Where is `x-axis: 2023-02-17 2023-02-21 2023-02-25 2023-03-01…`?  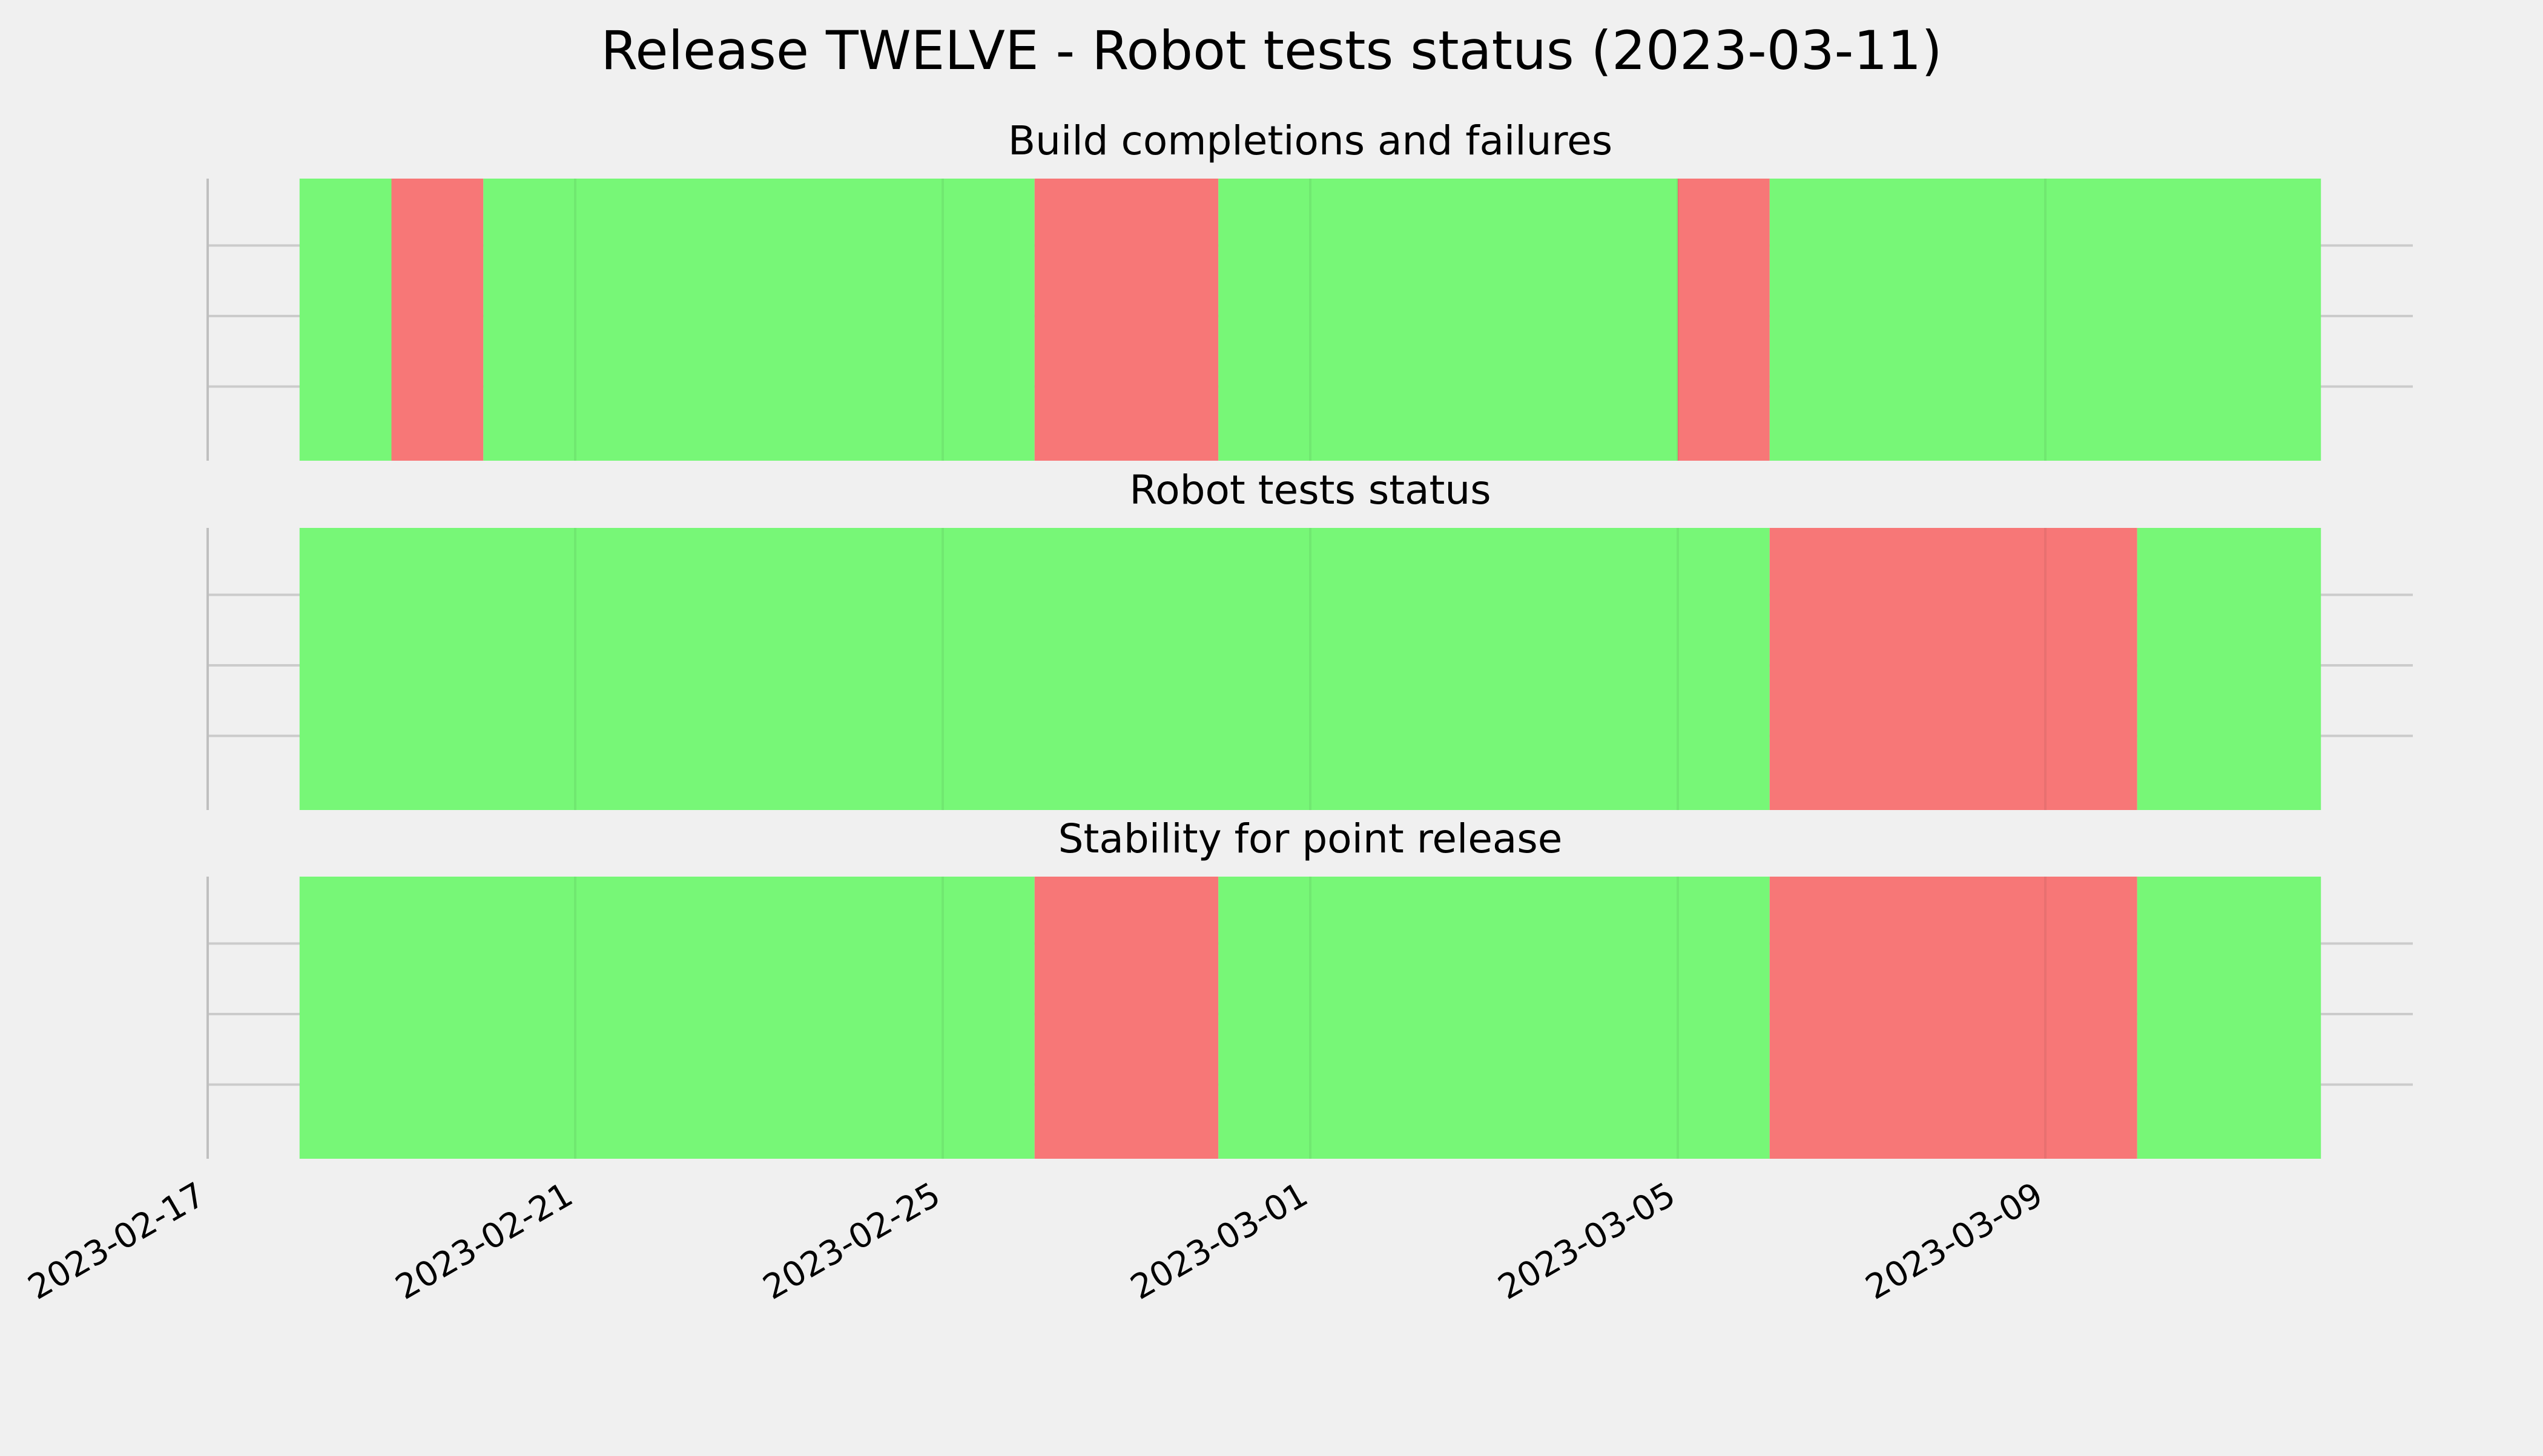 x-axis: 2023-02-17 2023-02-21 2023-02-25 2023-03-01… is located at coordinates (1036, 1241).